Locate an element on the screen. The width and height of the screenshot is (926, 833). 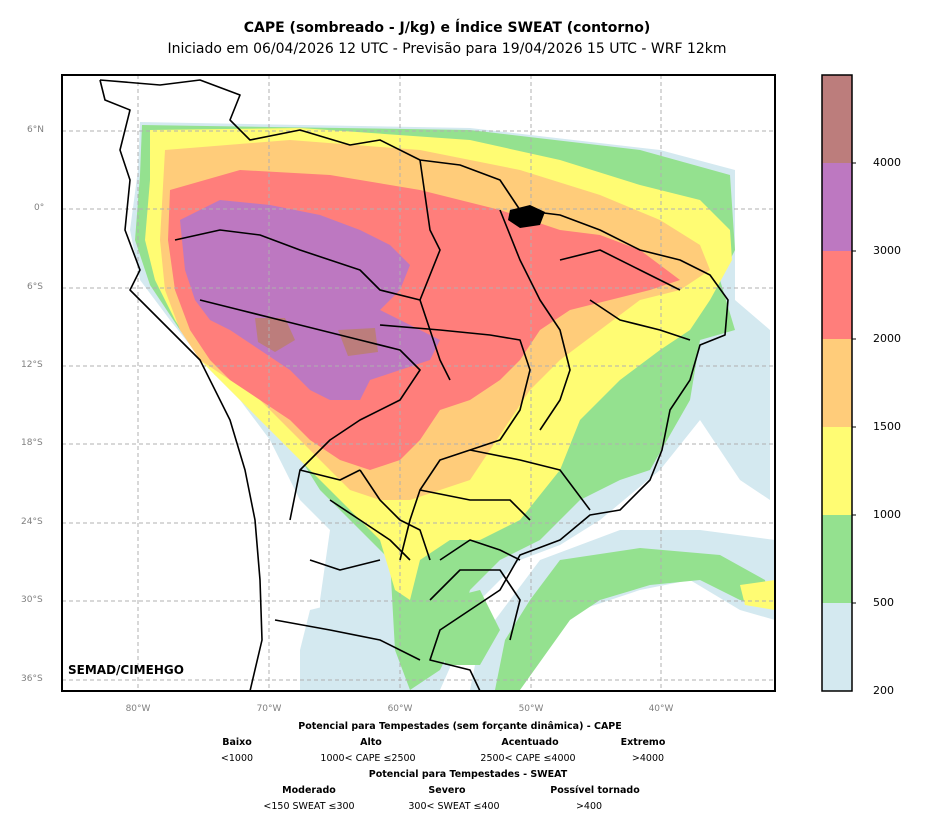
cape-above-4000-region is located at coordinates (275, 335).